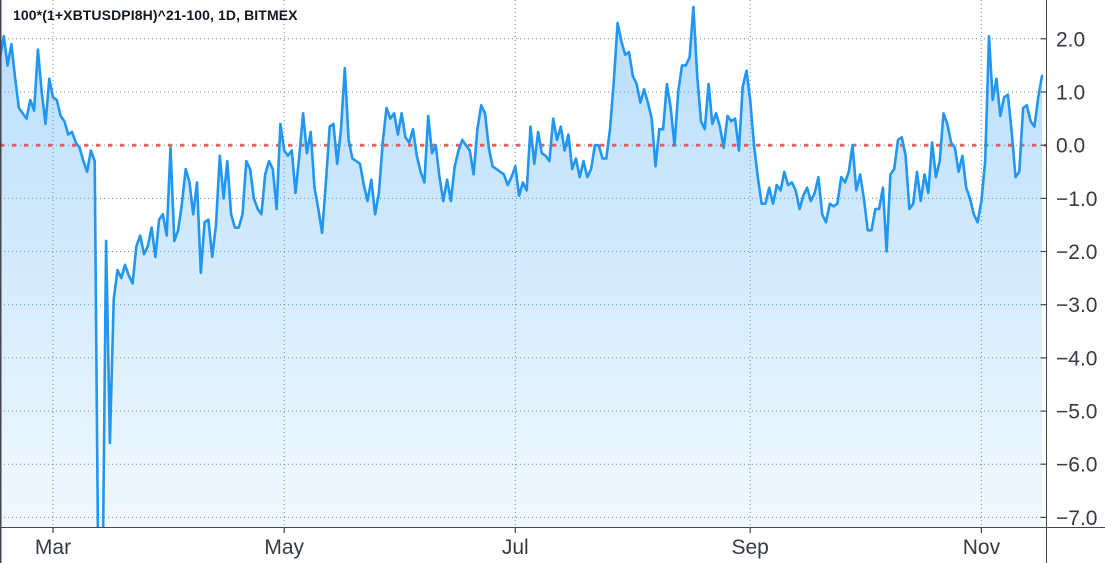  I want to click on price-tick-label: −2.0, so click(1076, 252).